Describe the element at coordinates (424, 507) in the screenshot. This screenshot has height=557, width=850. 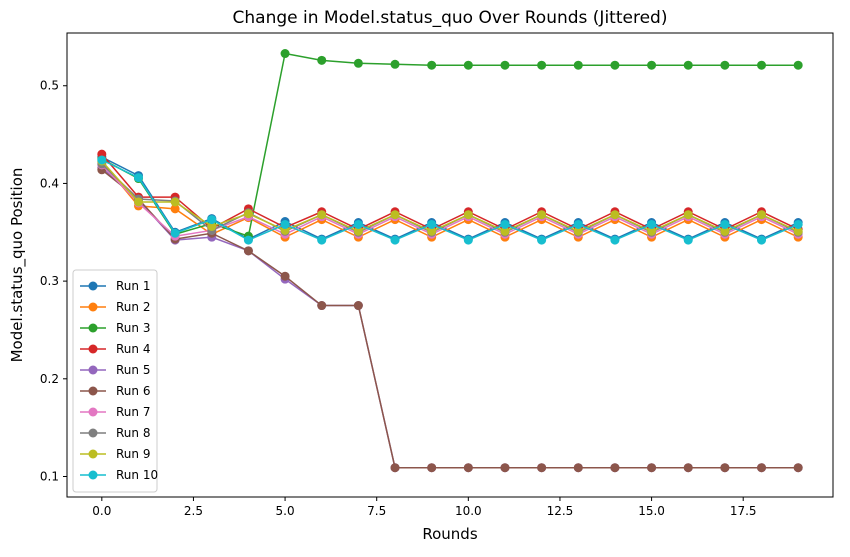
I see `x-axis: 0.0 2.5 5.0 7.5 10.0 12.5 15.0 17.5` at that location.